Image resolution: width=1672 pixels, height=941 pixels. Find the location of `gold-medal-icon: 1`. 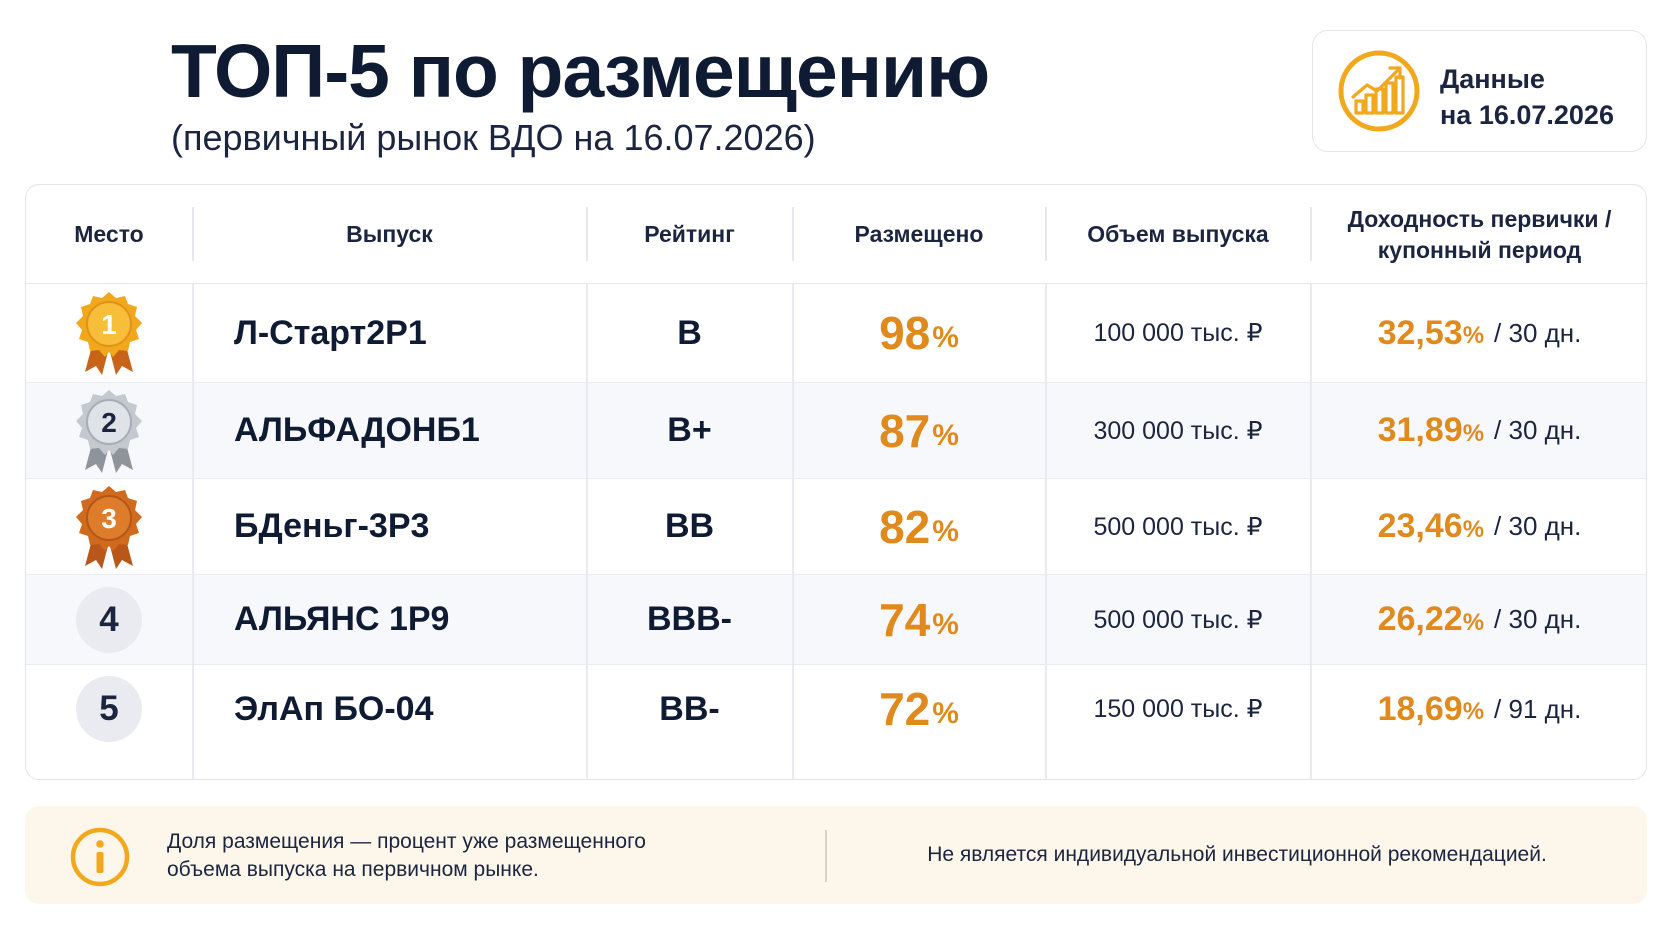

gold-medal-icon: 1 is located at coordinates (109, 333).